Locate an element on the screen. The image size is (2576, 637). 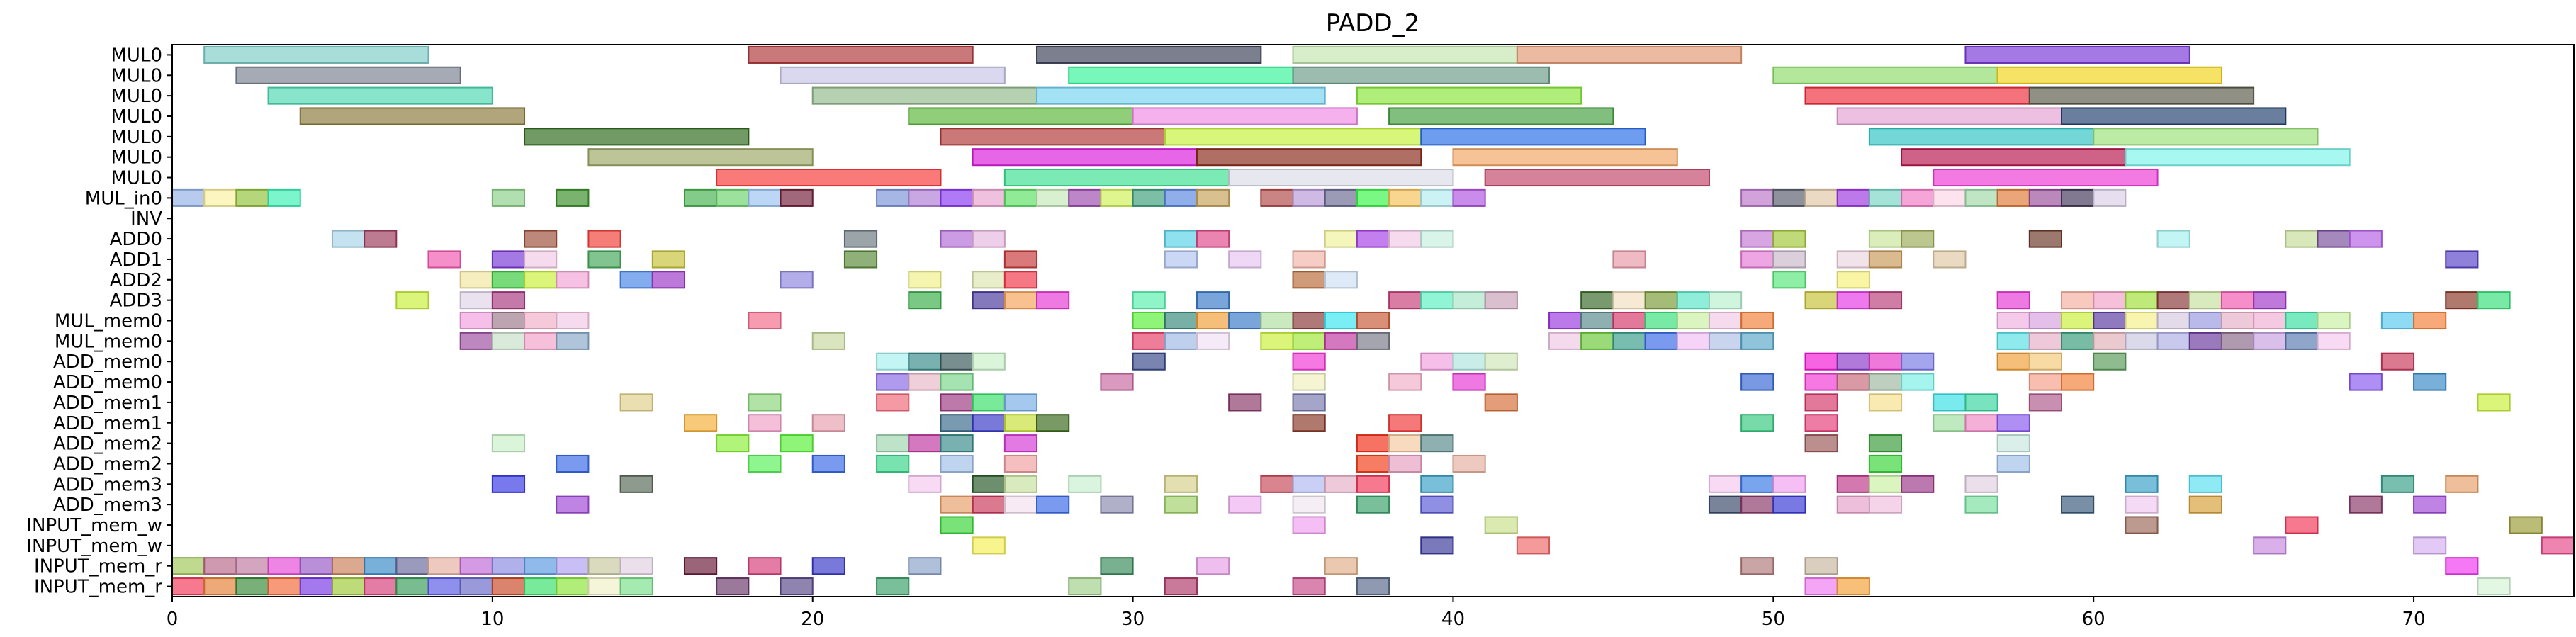
row-label: MUL0 is located at coordinates (137, 75).